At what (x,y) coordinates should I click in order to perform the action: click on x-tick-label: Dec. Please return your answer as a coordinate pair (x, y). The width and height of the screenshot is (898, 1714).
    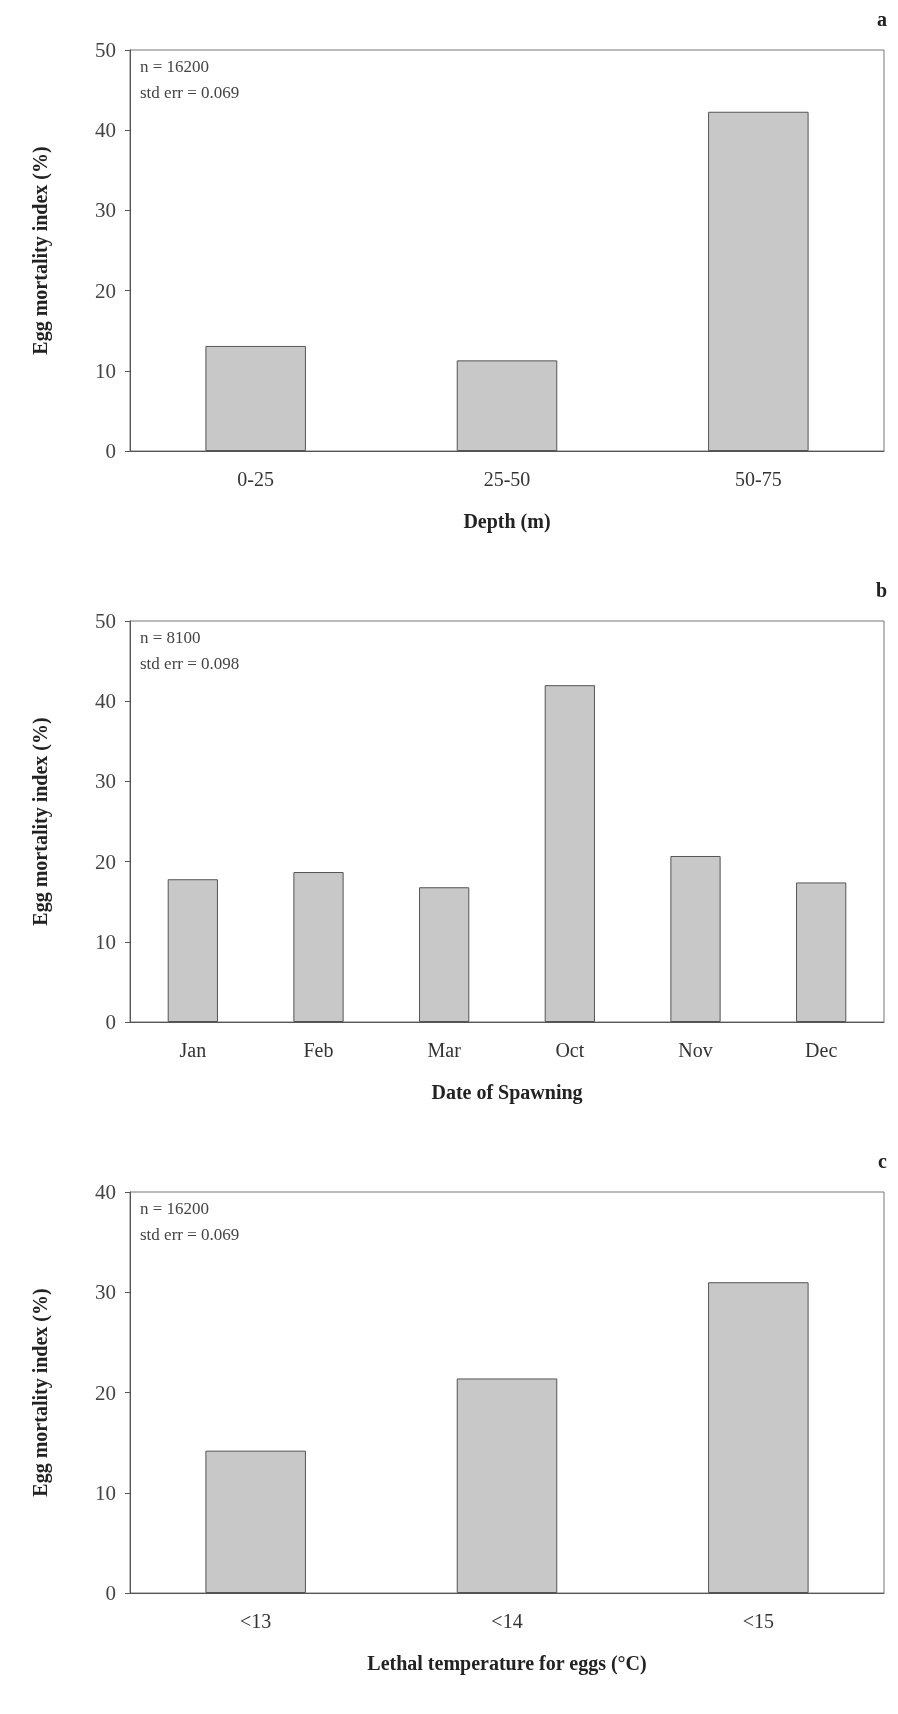
    Looking at the image, I should click on (821, 1050).